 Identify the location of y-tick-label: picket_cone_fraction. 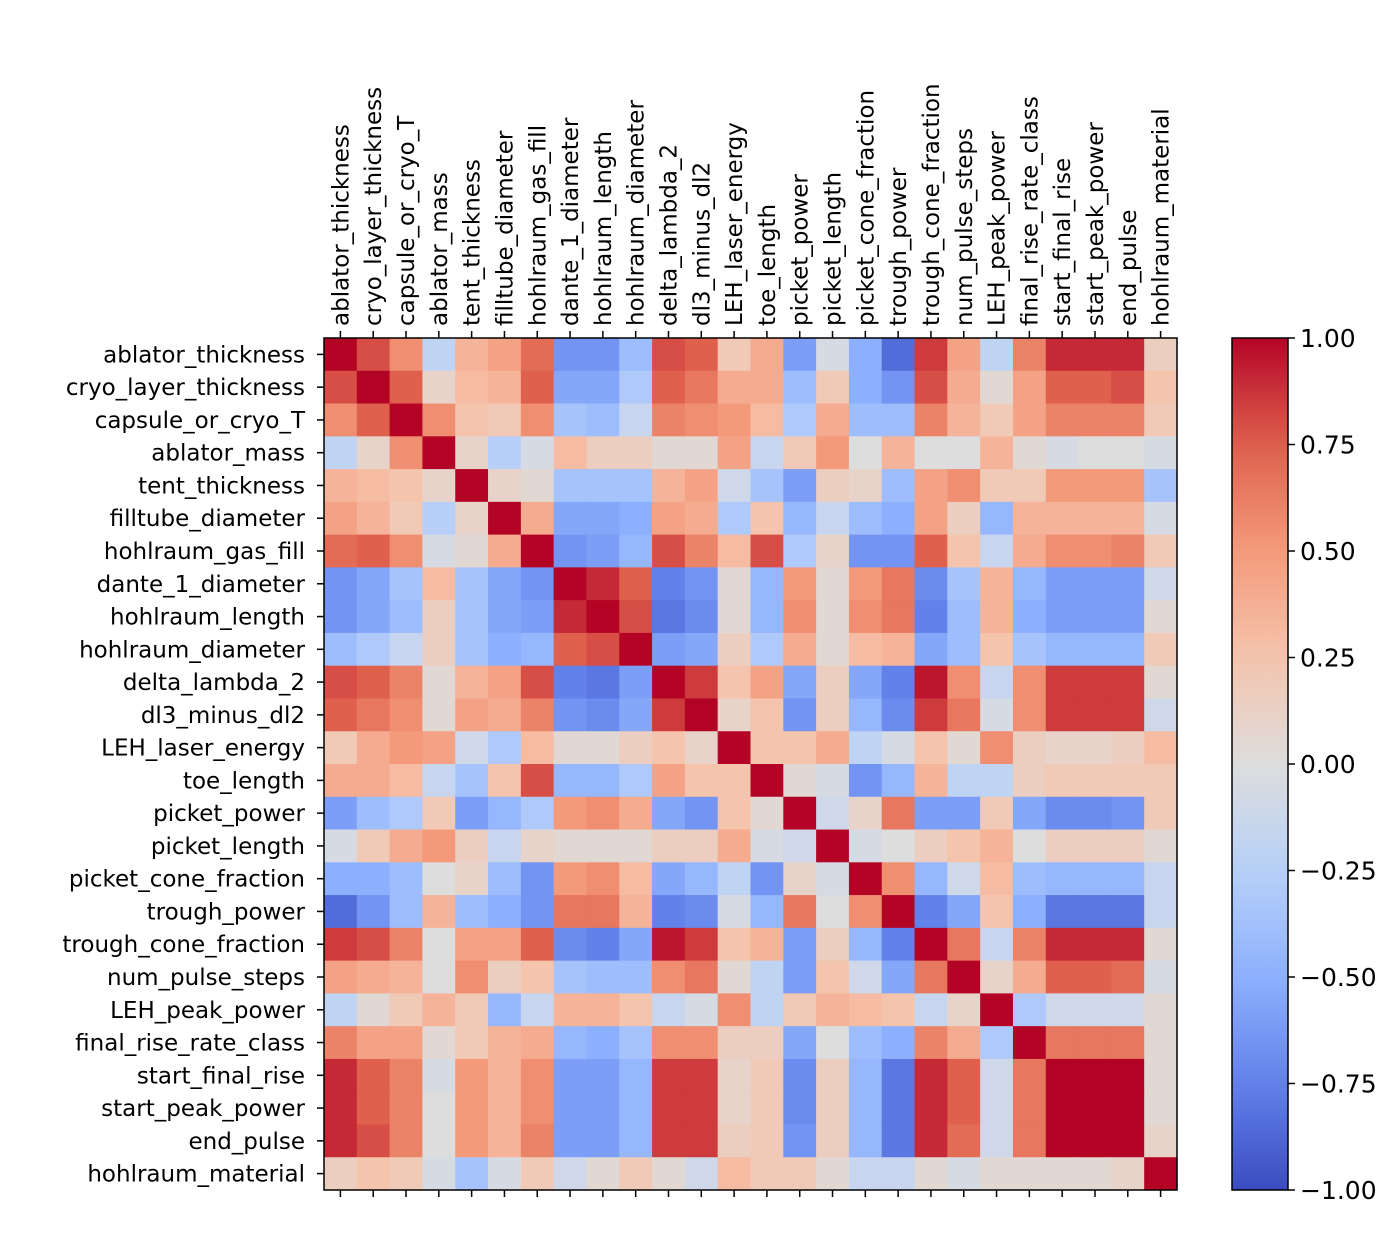
(187, 880).